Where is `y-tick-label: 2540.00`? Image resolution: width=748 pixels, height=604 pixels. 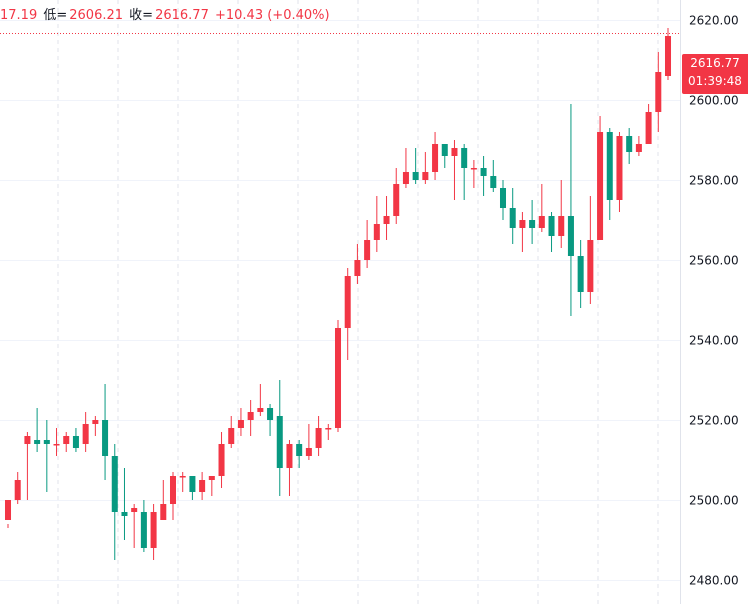
y-tick-label: 2540.00 is located at coordinates (714, 341).